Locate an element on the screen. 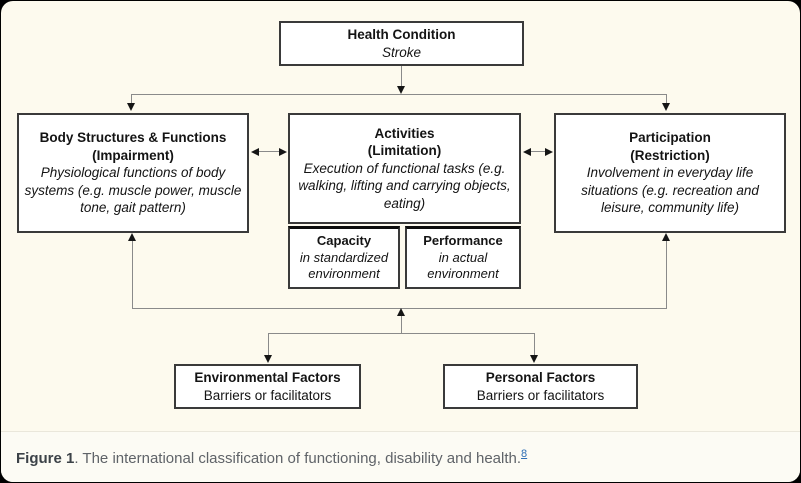 The image size is (801, 483). node-title: Participation is located at coordinates (670, 138).